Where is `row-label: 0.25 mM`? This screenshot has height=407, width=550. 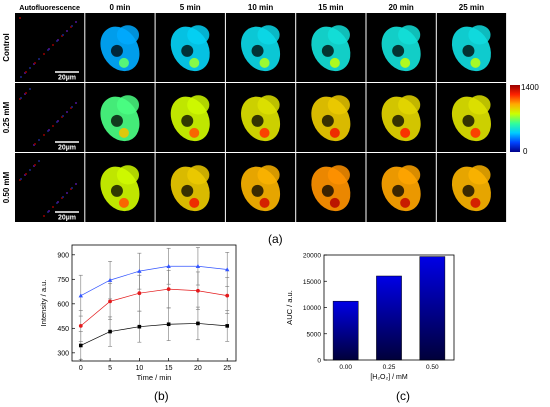 row-label: 0.25 mM is located at coordinates (6, 117).